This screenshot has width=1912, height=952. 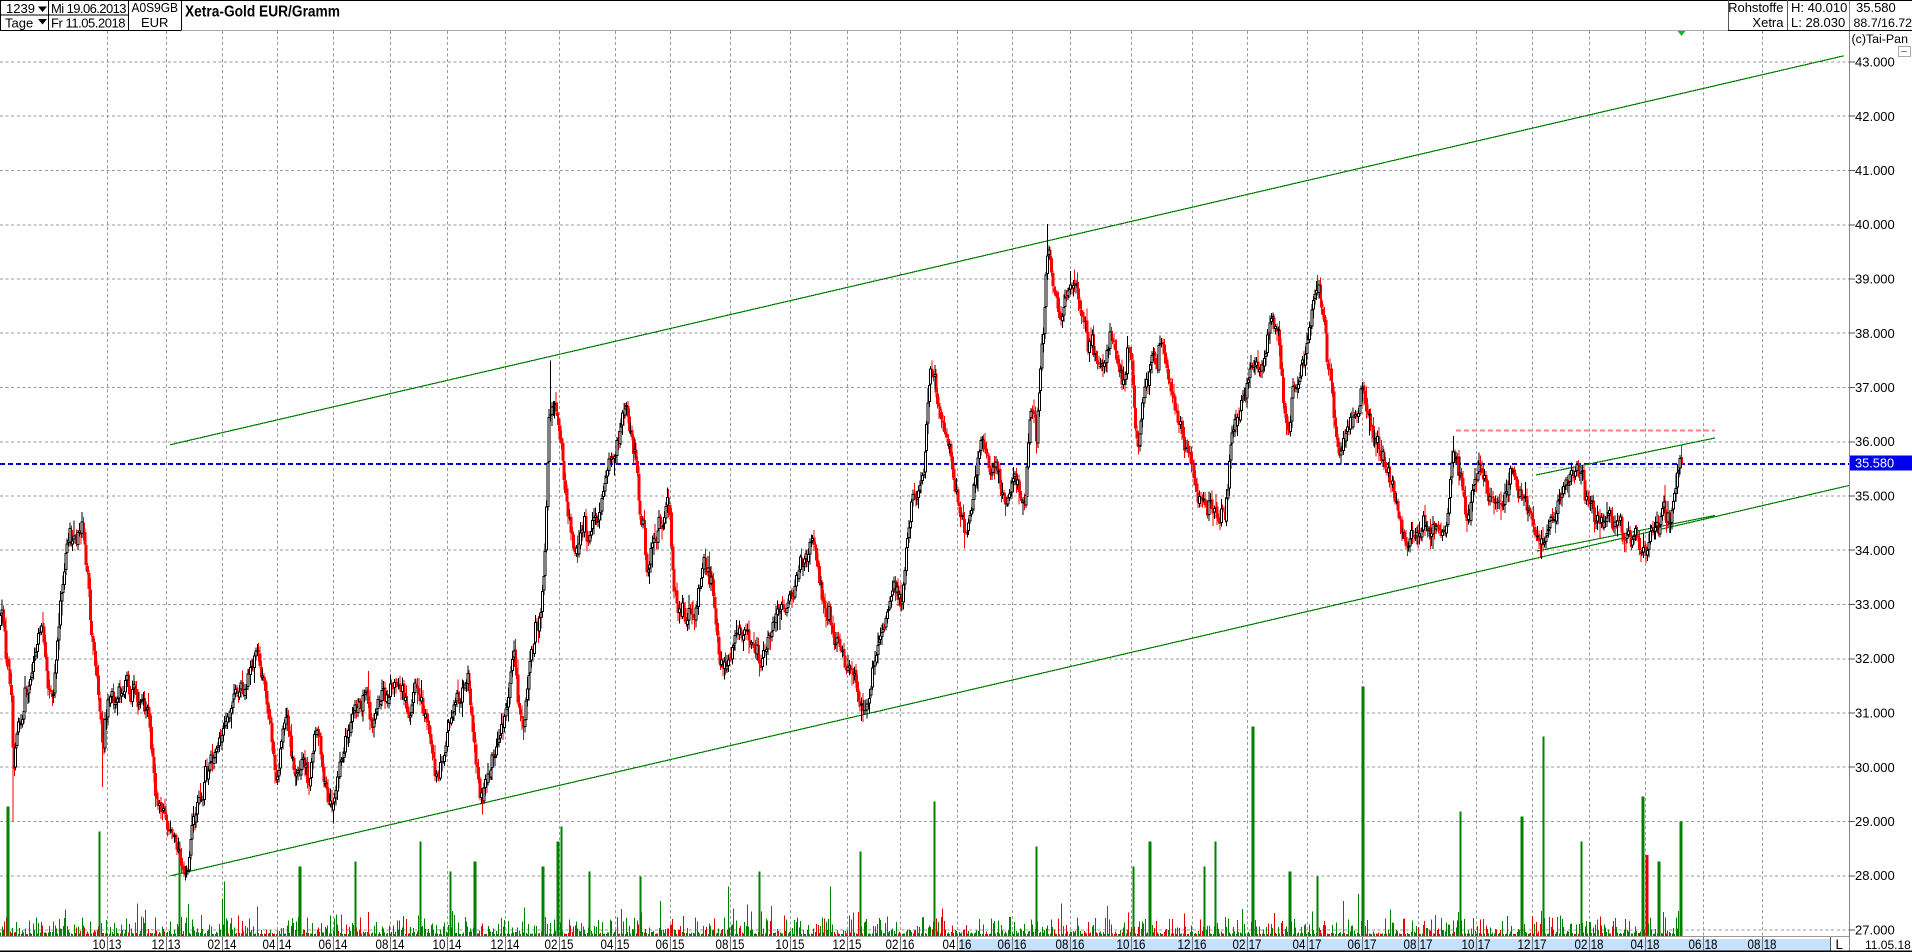 I want to click on svg-text: Xetra-Gold EUR/Gramm, so click(x=262, y=12).